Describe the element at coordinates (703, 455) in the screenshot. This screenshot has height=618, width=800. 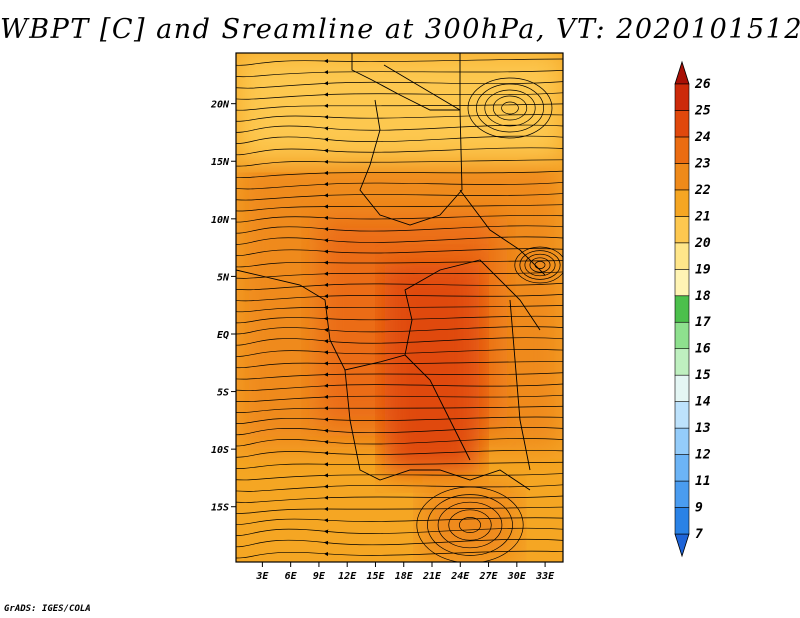
I see `colorbar-label: 12` at that location.